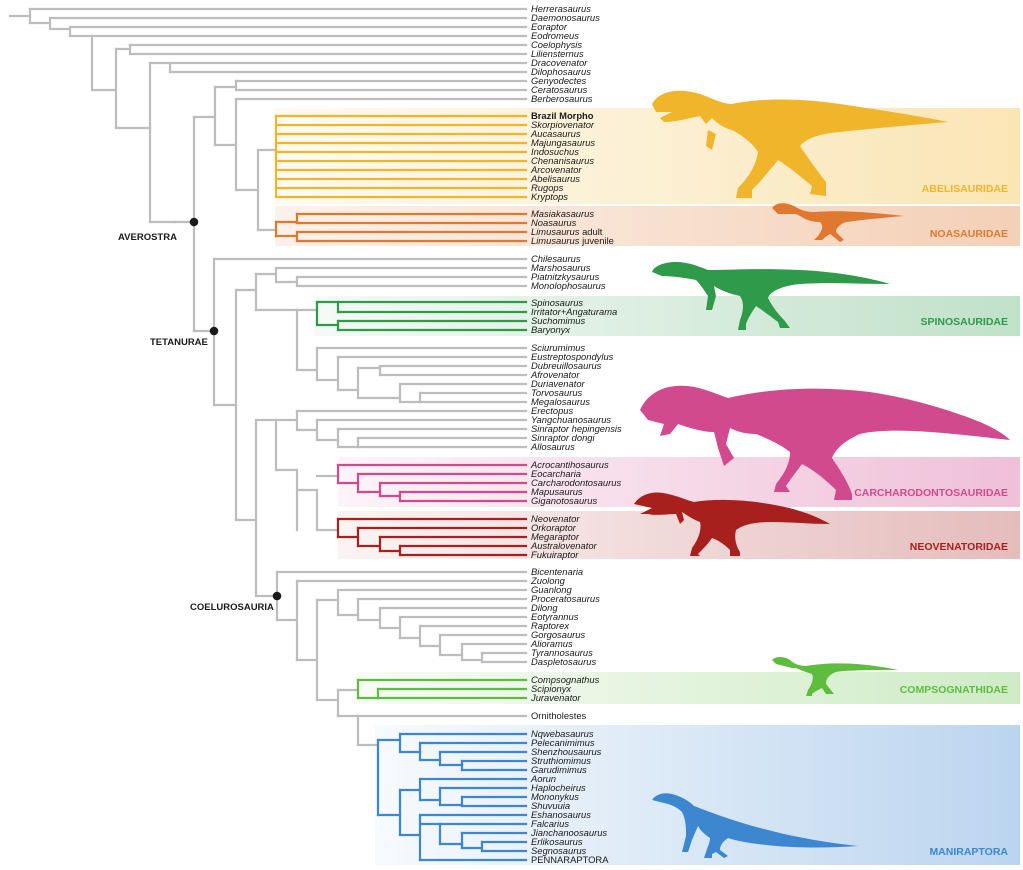 The image size is (1023, 870). I want to click on taxon-label: Limusaurus adult, so click(567, 231).